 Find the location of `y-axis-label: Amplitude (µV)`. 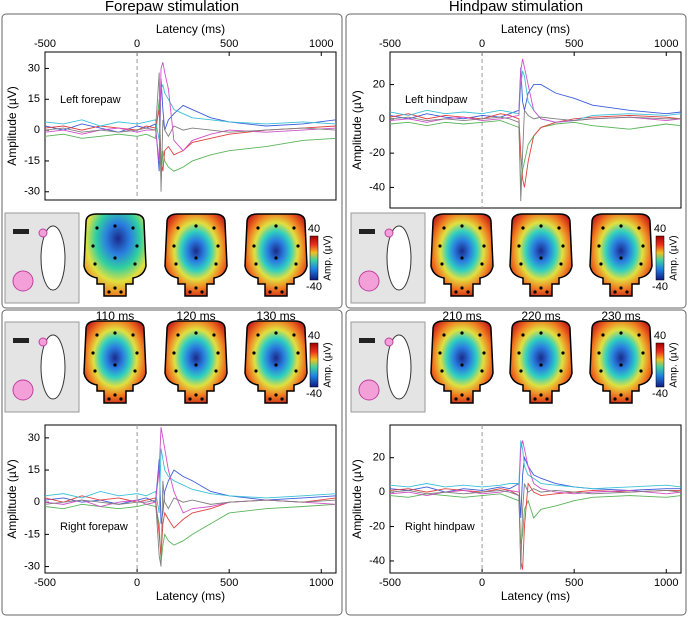

y-axis-label: Amplitude (µV) is located at coordinates (12, 499).